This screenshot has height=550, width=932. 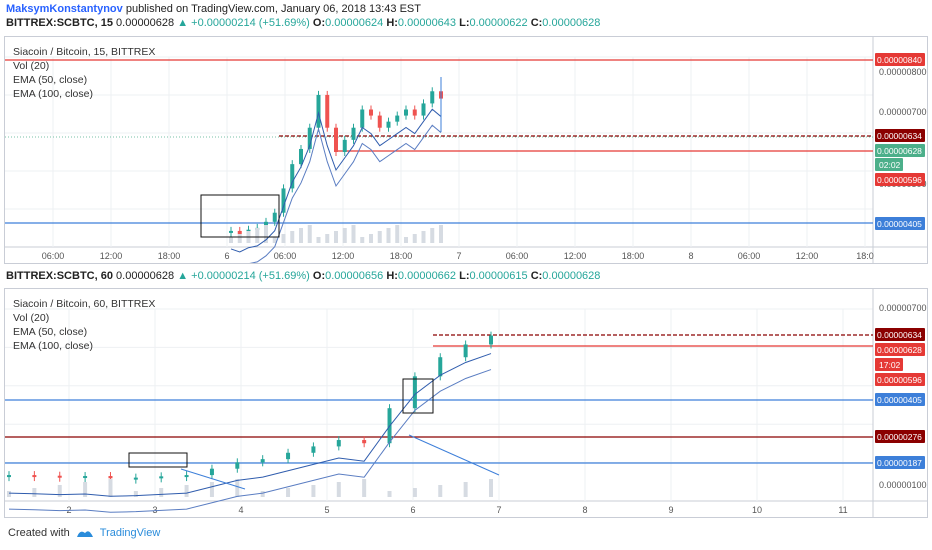 I want to click on author-link: MaksymKonstantynov, so click(x=64, y=9).